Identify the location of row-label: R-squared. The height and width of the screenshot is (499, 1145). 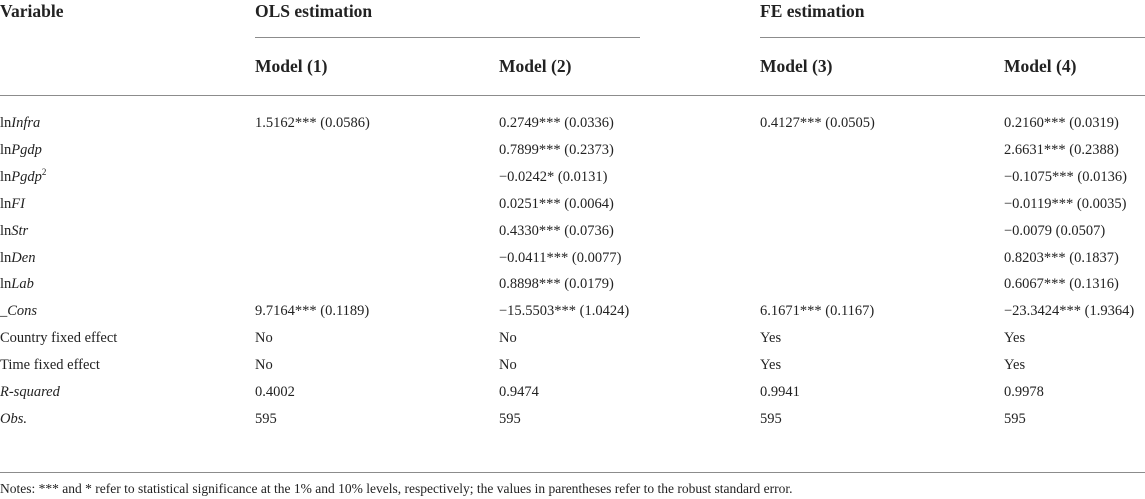
(30, 392).